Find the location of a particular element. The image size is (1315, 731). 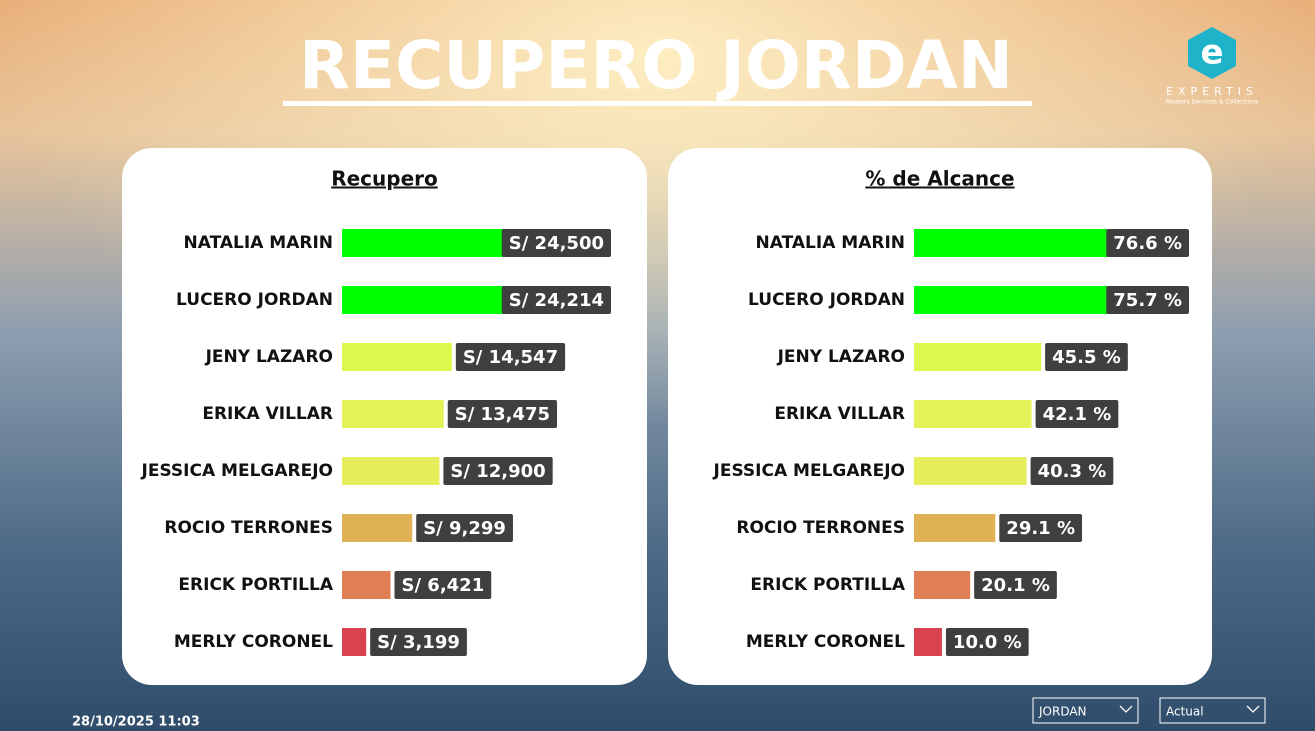

dropdown: Actual is located at coordinates (1212, 710).